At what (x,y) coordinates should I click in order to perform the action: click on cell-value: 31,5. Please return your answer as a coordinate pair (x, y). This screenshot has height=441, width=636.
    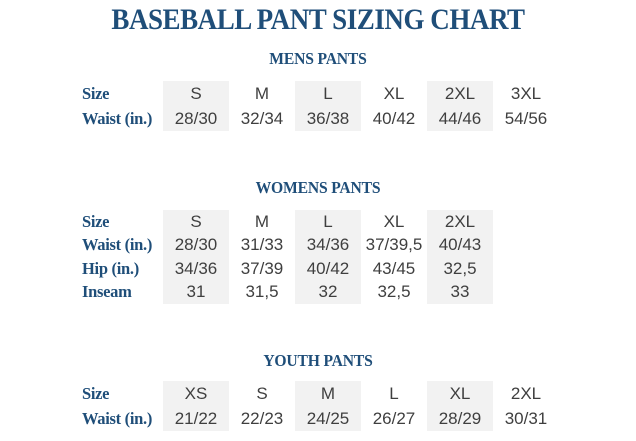
    Looking at the image, I should click on (262, 292).